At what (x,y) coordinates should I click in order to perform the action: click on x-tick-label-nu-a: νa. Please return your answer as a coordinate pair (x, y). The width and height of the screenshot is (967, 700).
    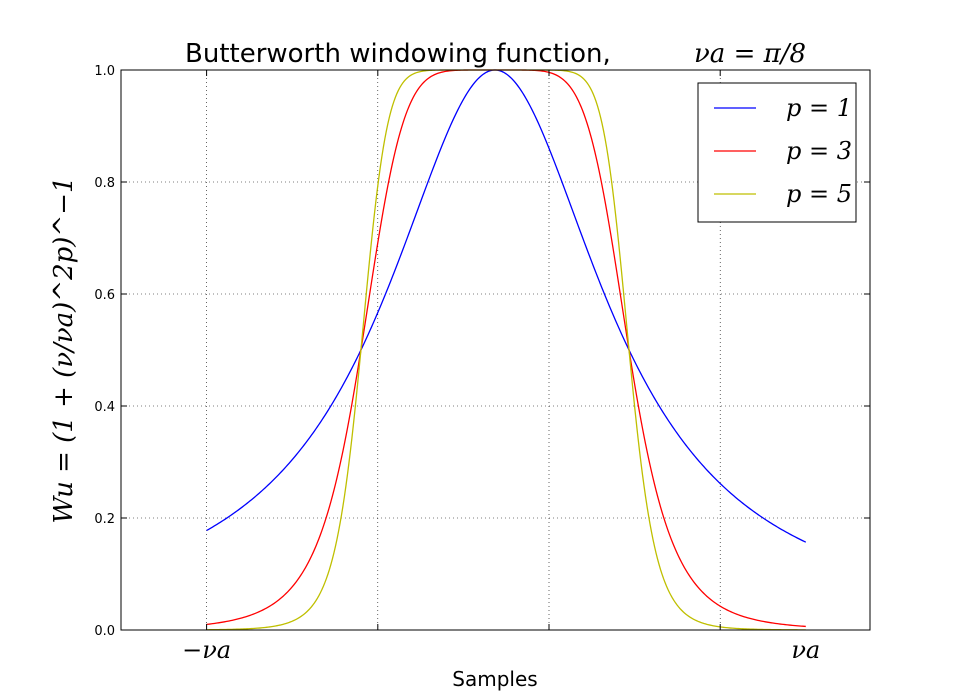
    Looking at the image, I should click on (805, 650).